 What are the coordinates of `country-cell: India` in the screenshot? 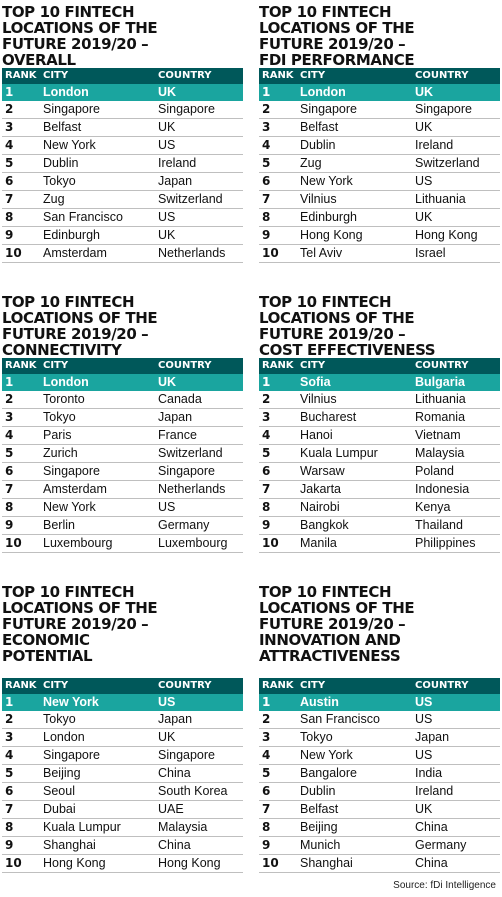 It's located at (456, 773).